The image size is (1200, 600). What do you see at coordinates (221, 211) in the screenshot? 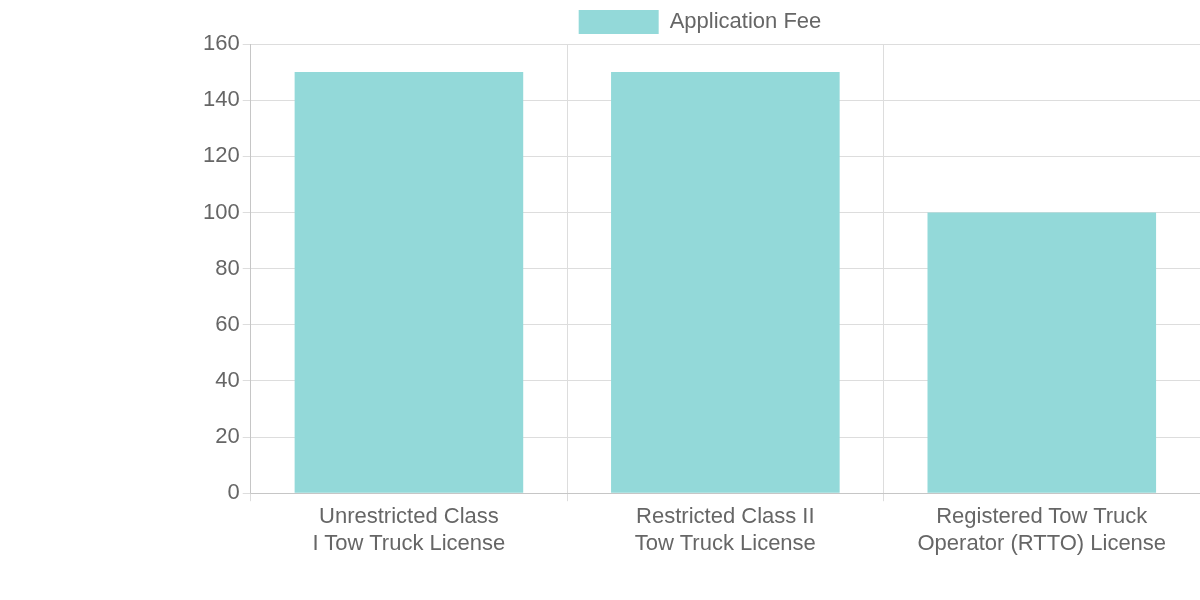
I see `y-tick-label: 100` at bounding box center [221, 211].